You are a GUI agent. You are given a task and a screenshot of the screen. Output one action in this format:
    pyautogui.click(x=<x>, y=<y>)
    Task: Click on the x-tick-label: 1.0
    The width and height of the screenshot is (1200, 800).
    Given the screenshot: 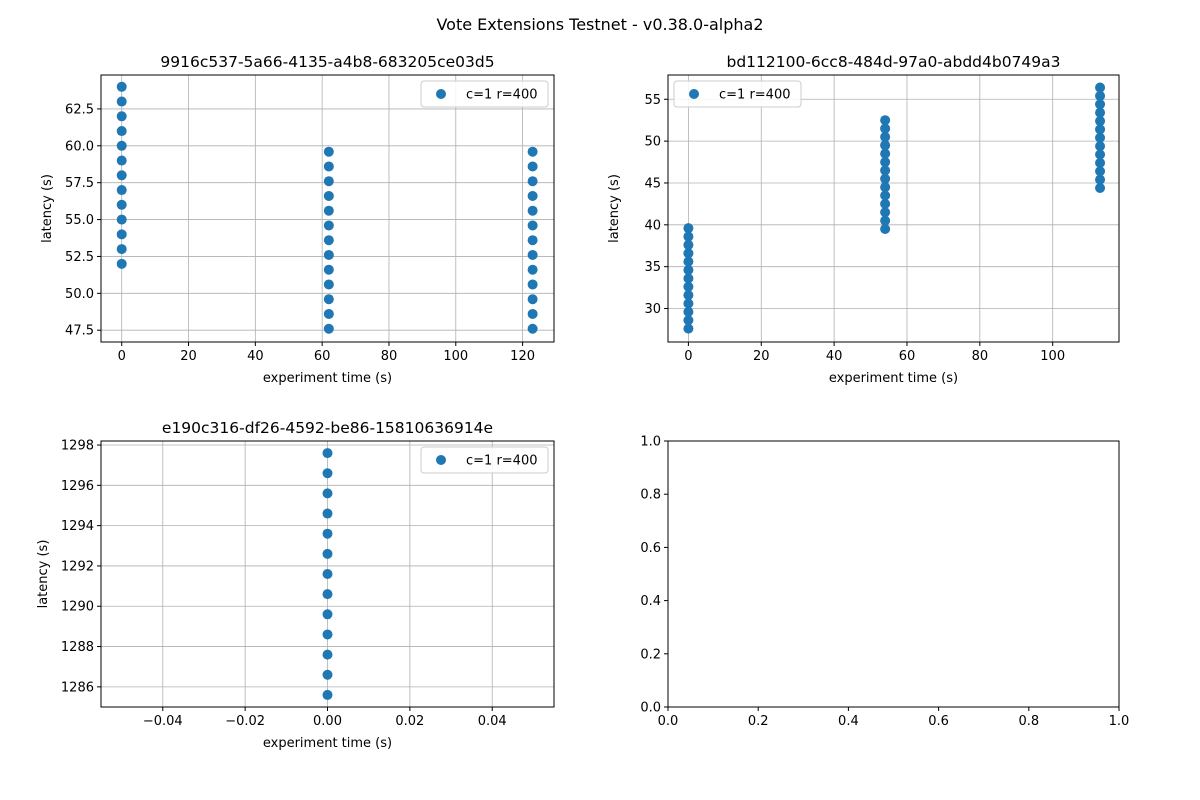 What is the action you would take?
    pyautogui.click(x=1119, y=721)
    